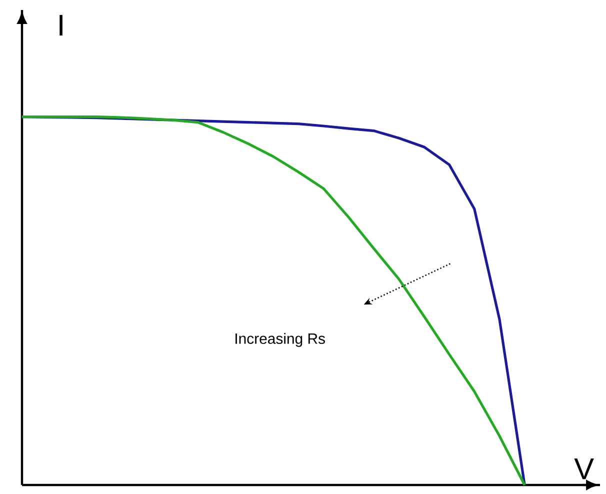 This screenshot has width=606, height=494. I want to click on annotation: Increasing Rs, so click(280, 339).